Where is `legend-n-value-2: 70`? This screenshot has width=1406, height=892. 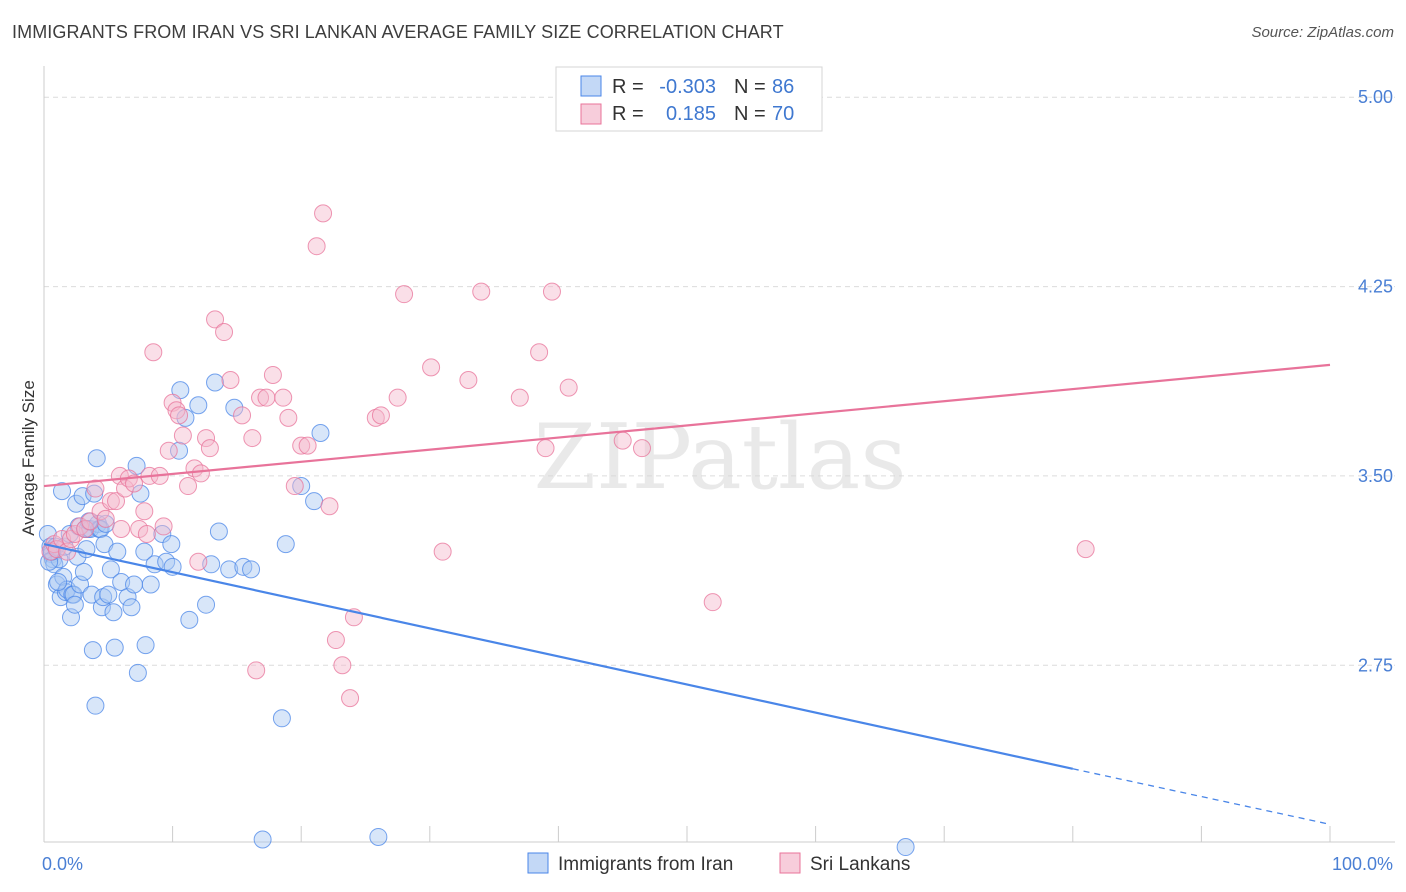 legend-n-value-2: 70 is located at coordinates (783, 114).